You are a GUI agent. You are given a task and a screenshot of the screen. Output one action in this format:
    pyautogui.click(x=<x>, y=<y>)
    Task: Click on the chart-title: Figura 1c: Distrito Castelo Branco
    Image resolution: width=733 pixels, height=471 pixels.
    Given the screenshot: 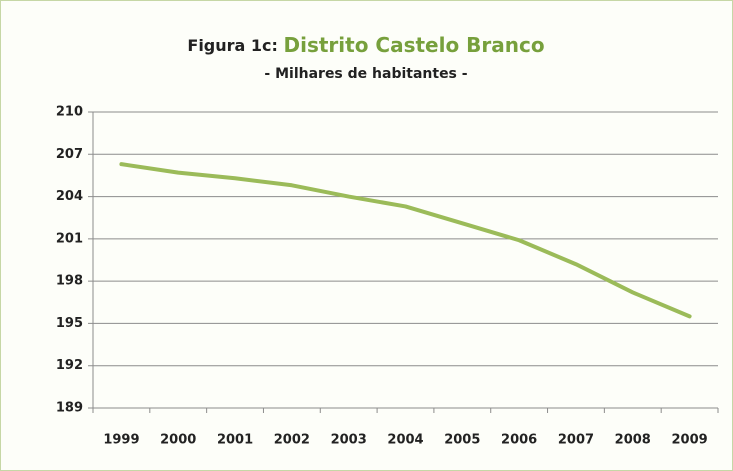 What is the action you would take?
    pyautogui.click(x=365, y=45)
    